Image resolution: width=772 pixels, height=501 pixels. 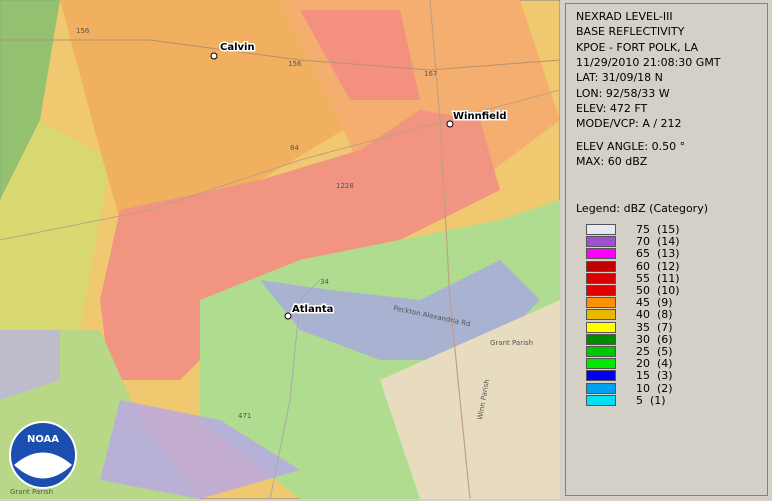 I want to click on road-label: 1228, so click(x=345, y=186).